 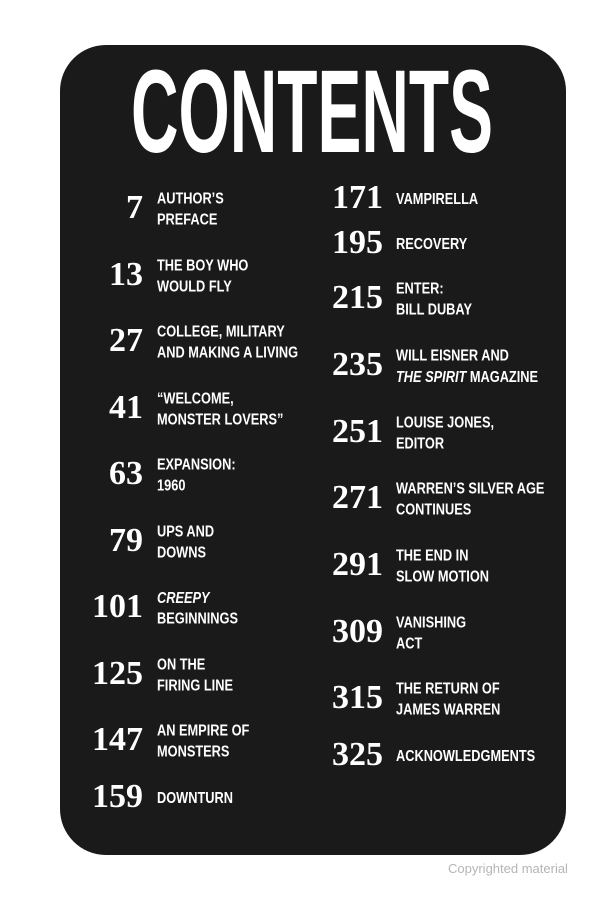 I want to click on entry-title: SLOW MOTION, so click(x=442, y=577).